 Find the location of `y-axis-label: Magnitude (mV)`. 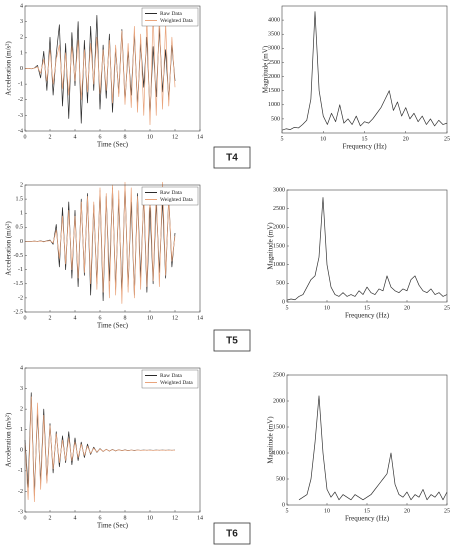

y-axis-label: Magnitude (mV) is located at coordinates (271, 440).